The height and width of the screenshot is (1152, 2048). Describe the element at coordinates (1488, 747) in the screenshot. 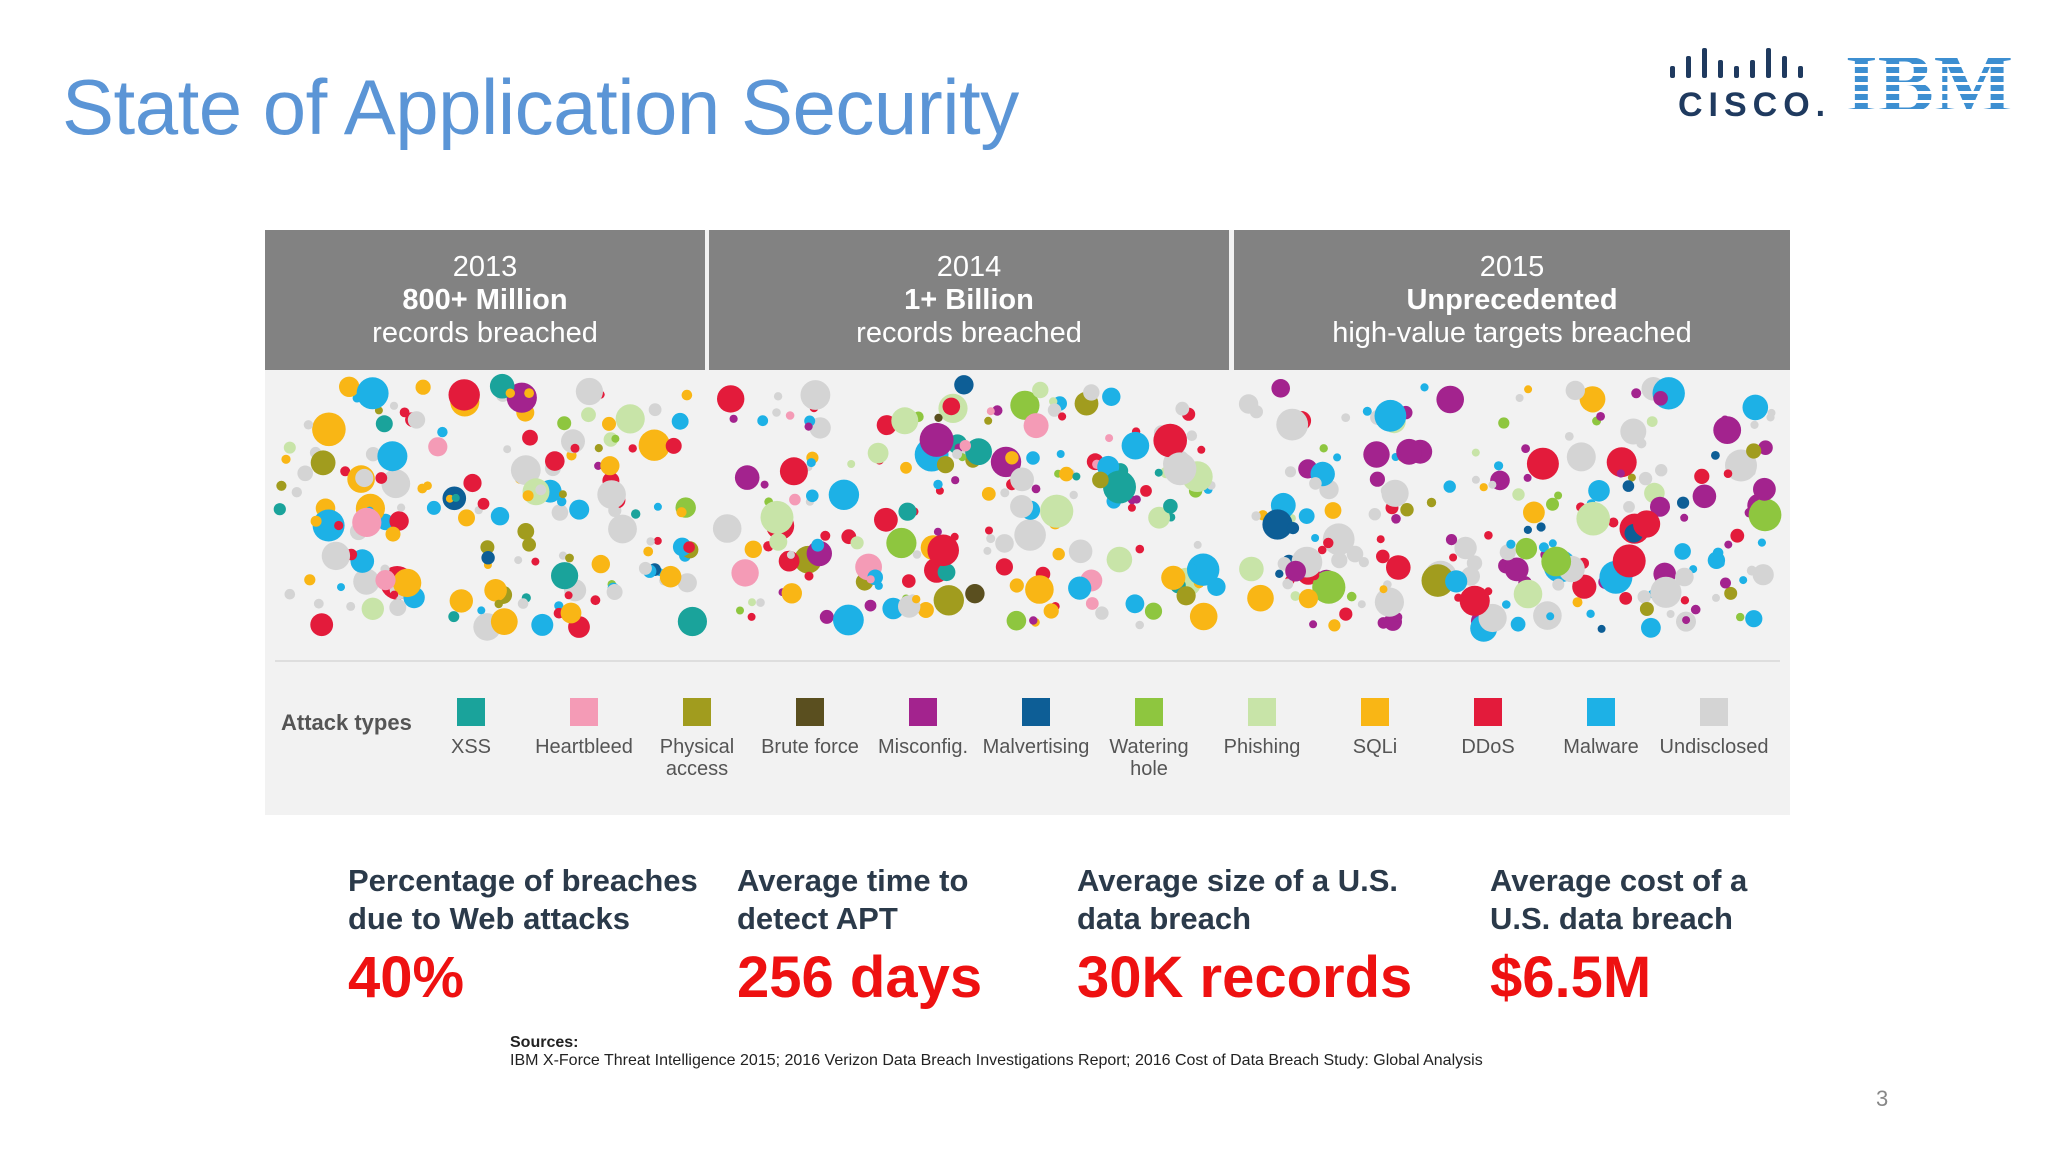

I see `legend-label: DDoS` at that location.